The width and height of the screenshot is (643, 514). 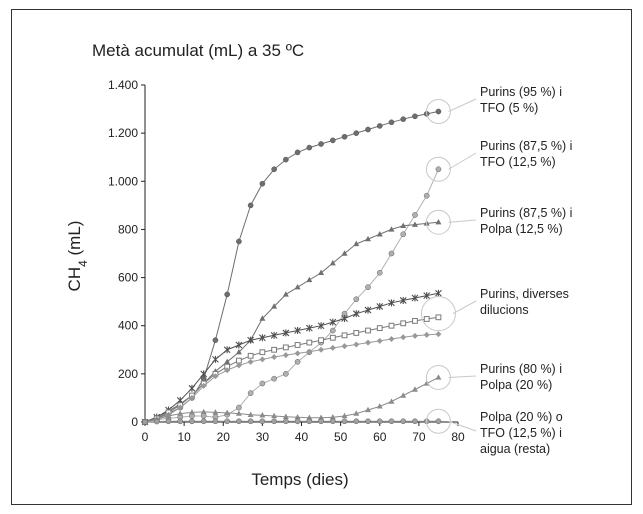 I want to click on y-tick-label: 200, so click(x=128, y=374).